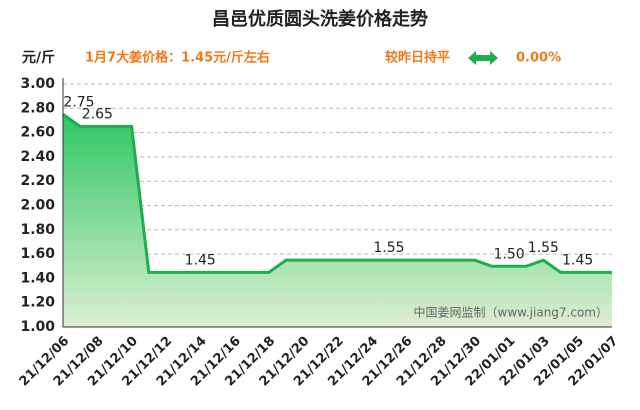  What do you see at coordinates (37, 206) in the screenshot?
I see `y-tick-label: 2.00` at bounding box center [37, 206].